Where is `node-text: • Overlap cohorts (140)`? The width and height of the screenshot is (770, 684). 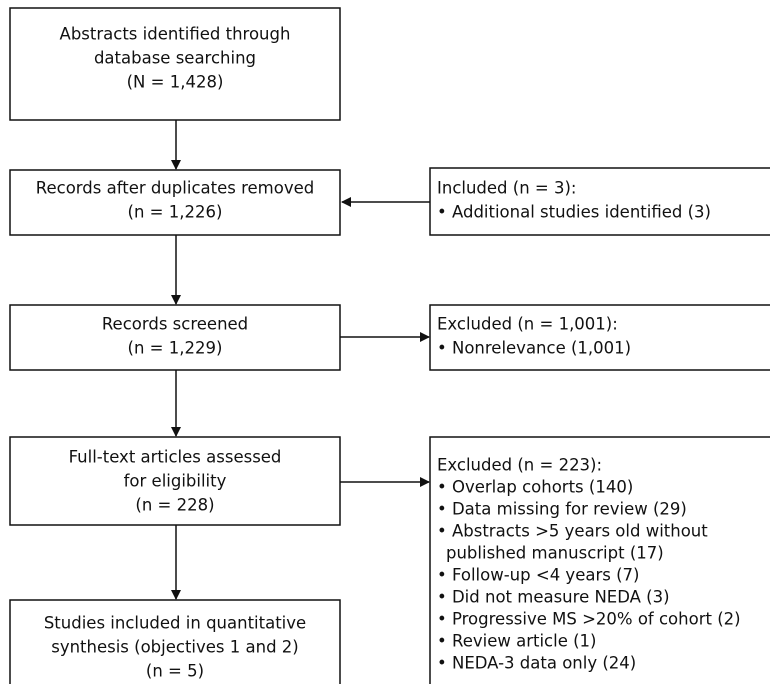
node-text: • Overlap cohorts (140) is located at coordinates (535, 487).